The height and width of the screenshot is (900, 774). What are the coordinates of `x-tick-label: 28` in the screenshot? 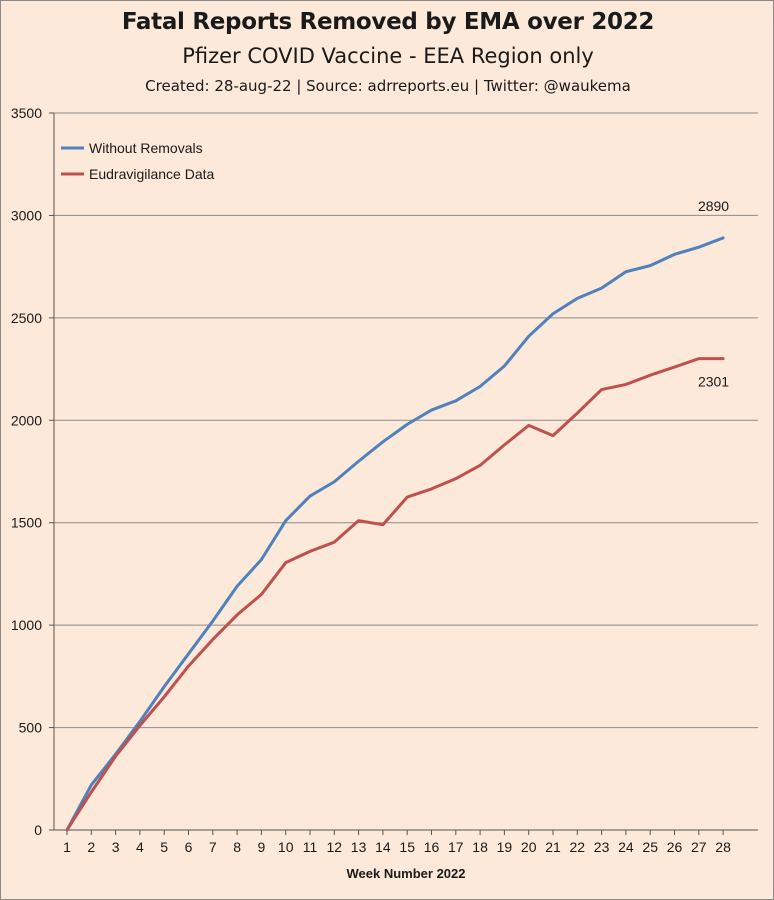 It's located at (723, 847).